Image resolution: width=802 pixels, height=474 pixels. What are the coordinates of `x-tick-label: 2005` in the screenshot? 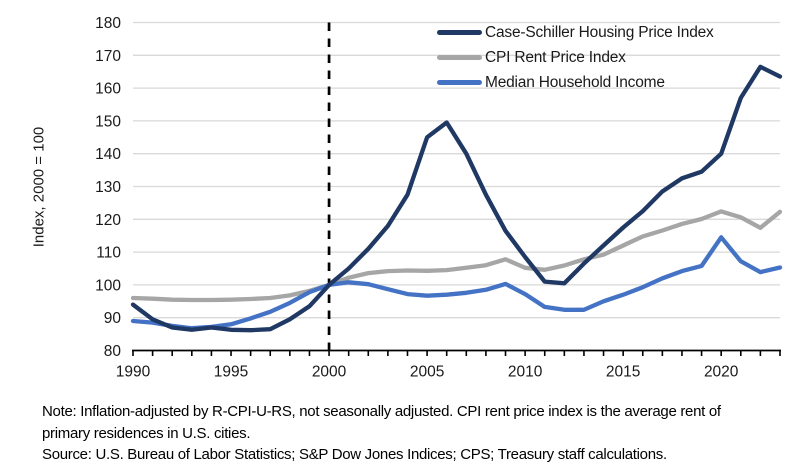 It's located at (427, 372).